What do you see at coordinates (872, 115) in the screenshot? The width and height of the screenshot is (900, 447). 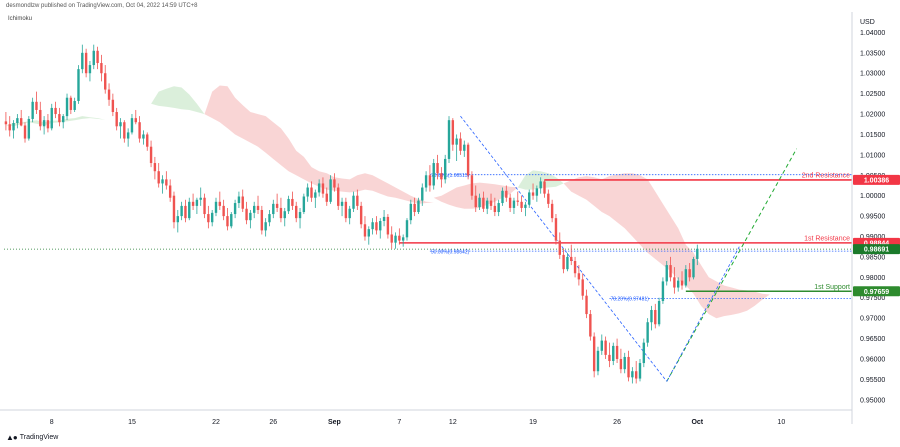 I see `y-tick-label: 1.02000` at bounding box center [872, 115].